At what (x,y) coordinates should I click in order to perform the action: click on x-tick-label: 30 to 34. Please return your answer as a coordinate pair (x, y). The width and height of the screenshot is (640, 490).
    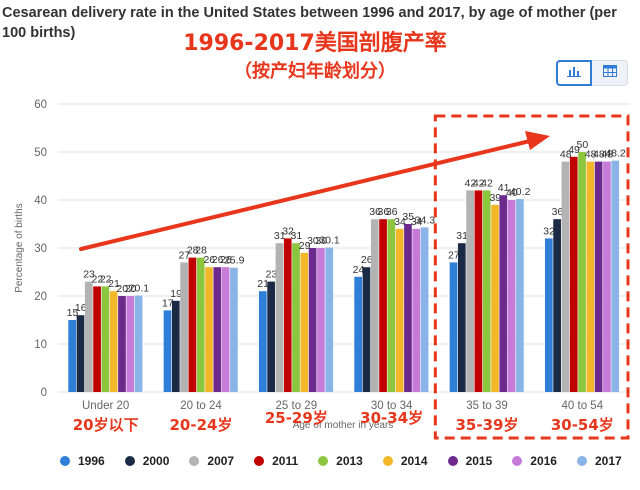
    Looking at the image, I should click on (392, 406).